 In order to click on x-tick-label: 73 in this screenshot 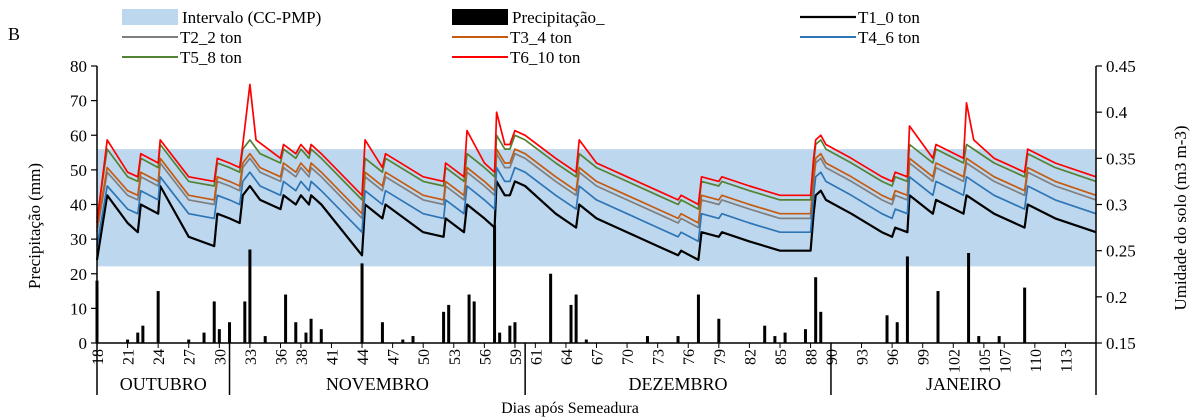, I will do `click(659, 357)`.